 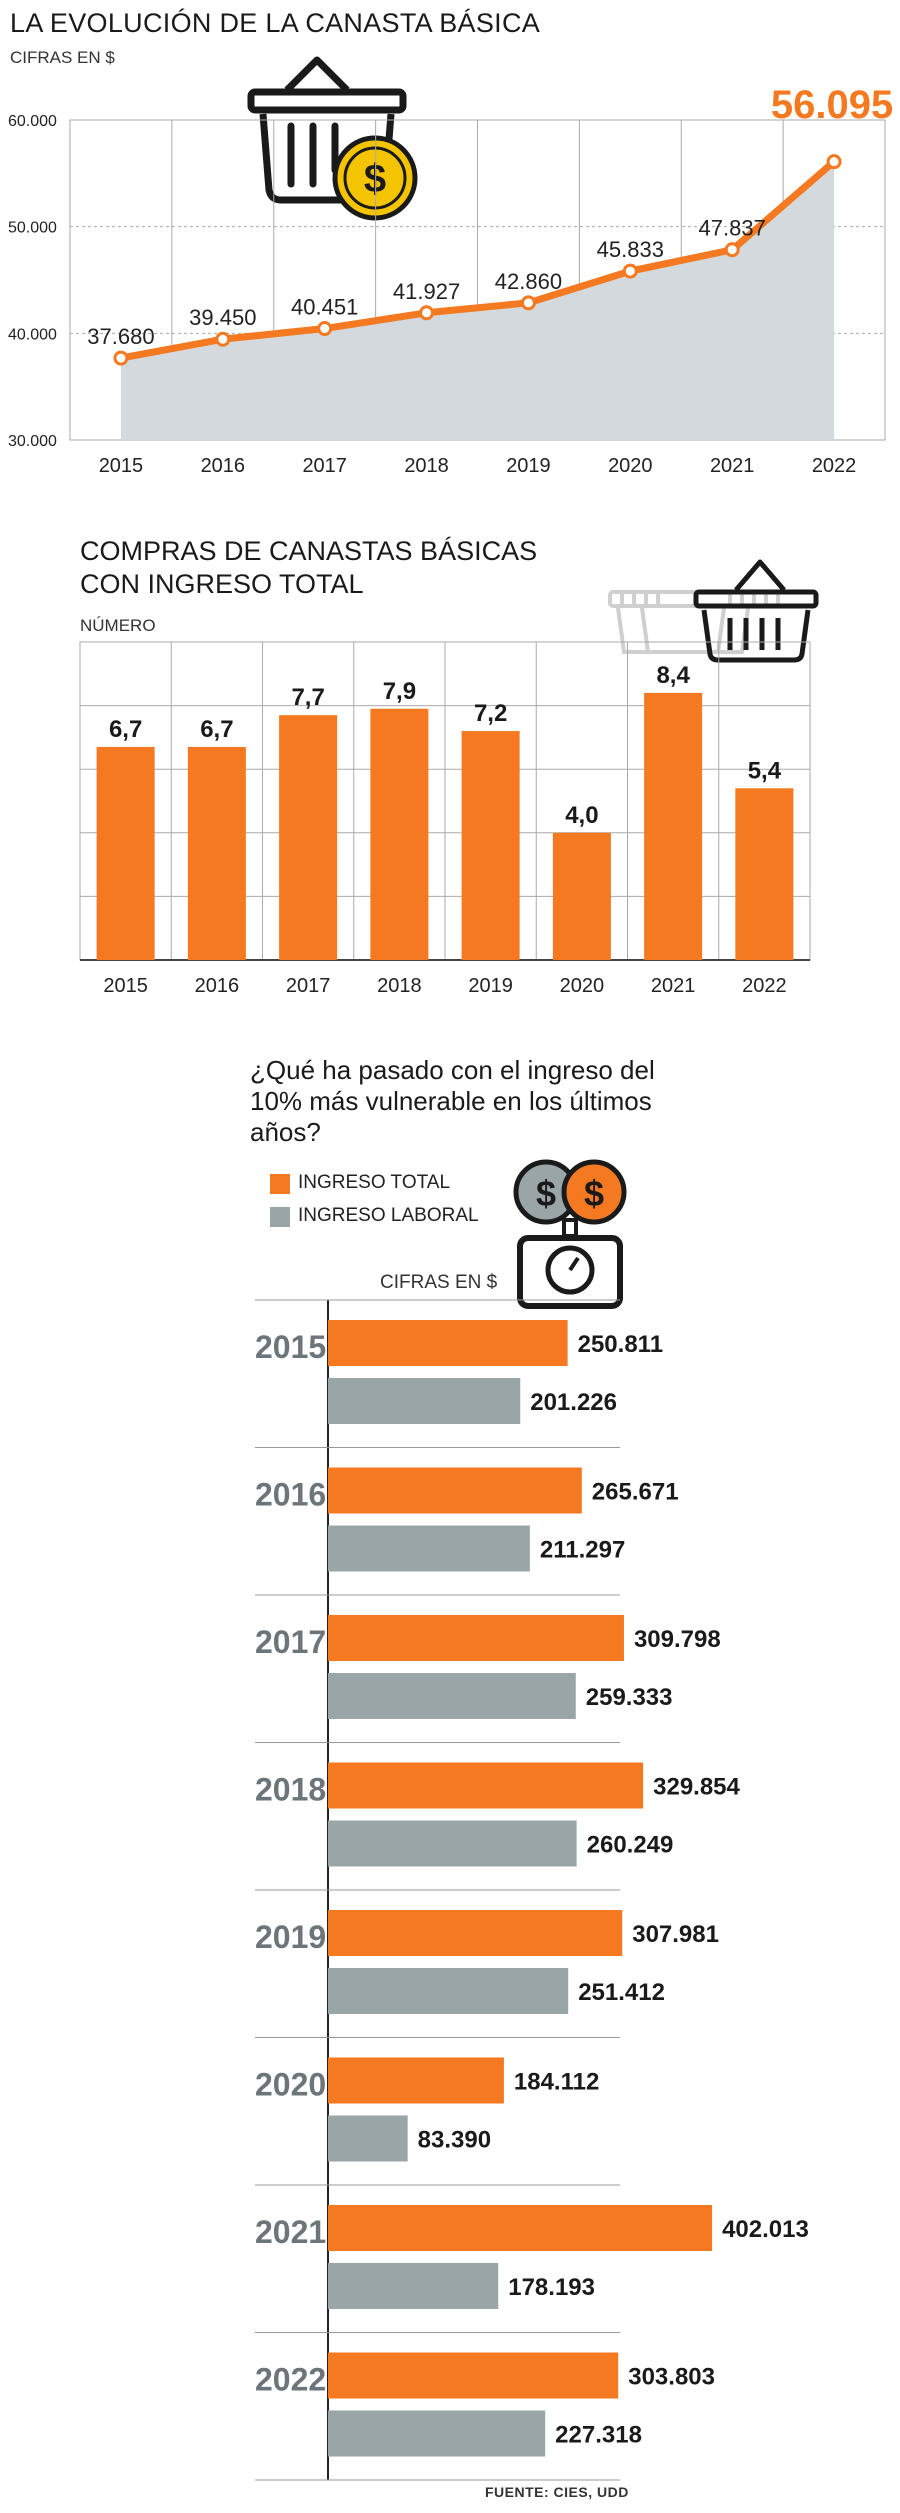 I want to click on year-label: 2021, so click(x=290, y=2232).